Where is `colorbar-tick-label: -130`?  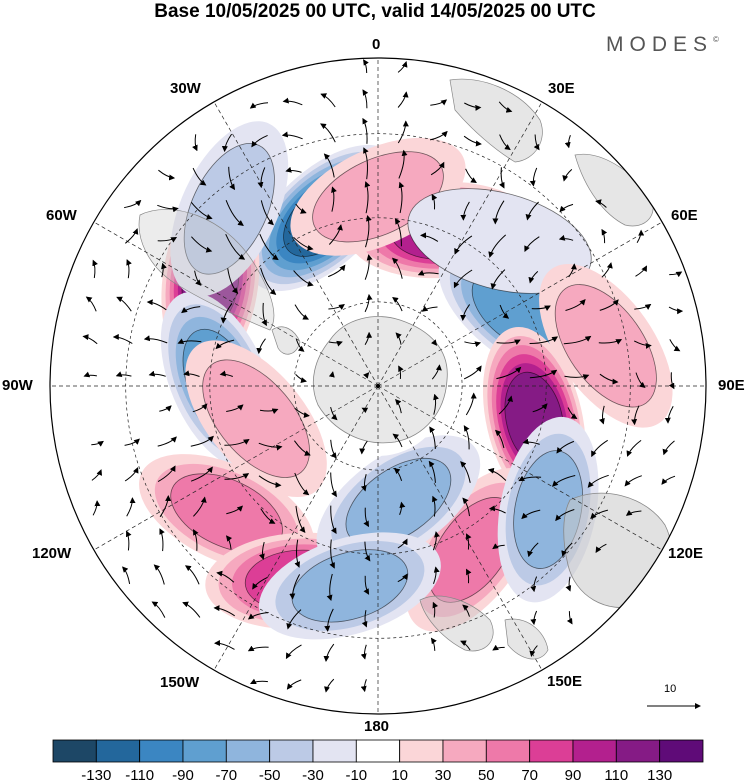
colorbar-tick-label: -130 is located at coordinates (96, 775).